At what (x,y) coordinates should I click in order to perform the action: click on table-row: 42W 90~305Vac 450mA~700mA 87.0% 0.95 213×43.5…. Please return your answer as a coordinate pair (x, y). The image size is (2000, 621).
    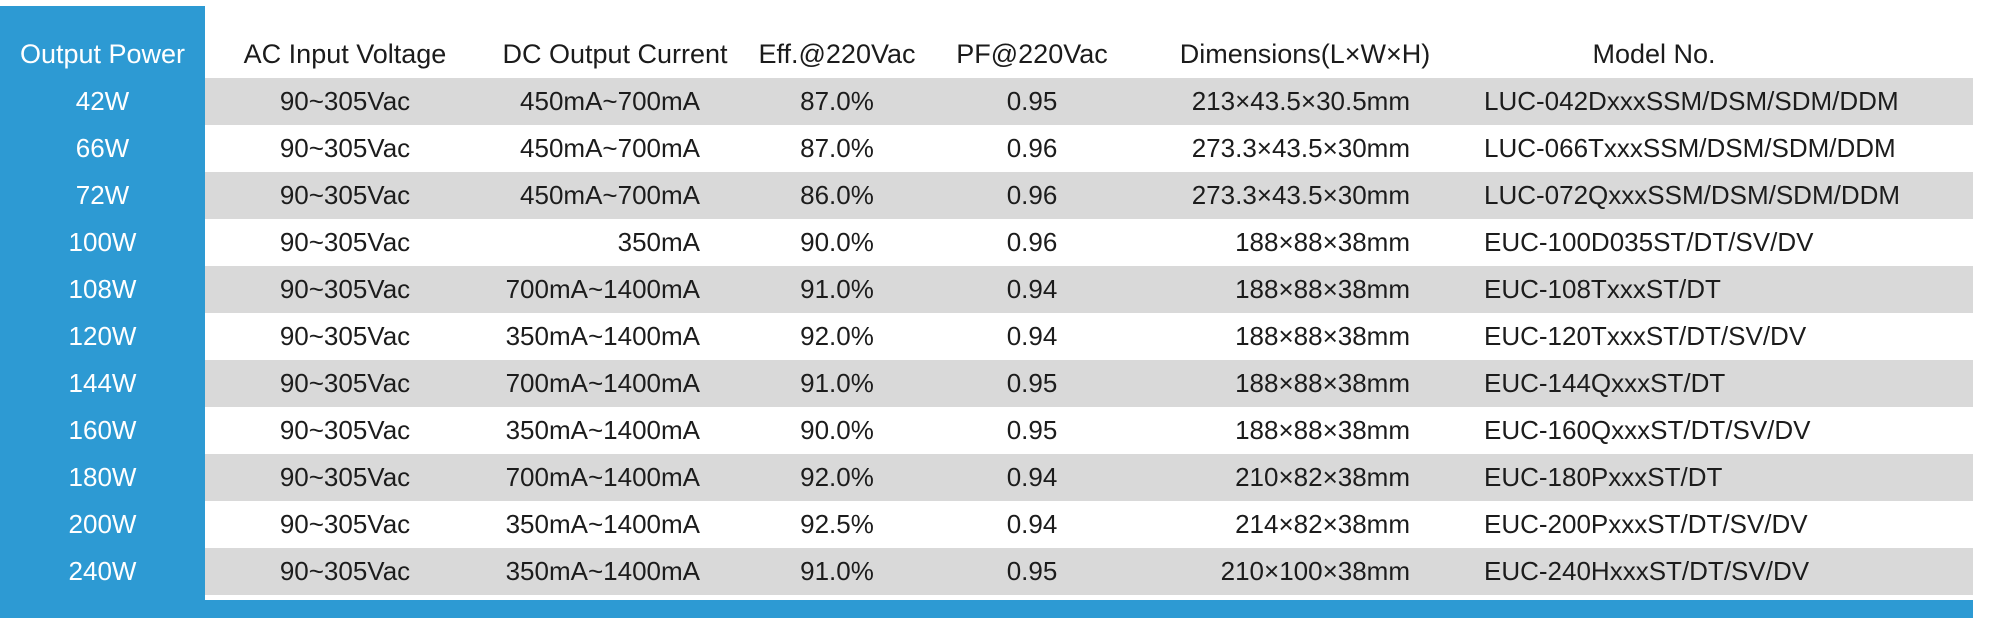
    Looking at the image, I should click on (1000, 101).